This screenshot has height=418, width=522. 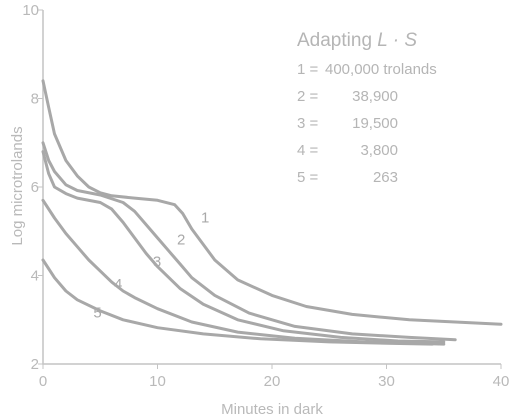 What do you see at coordinates (308, 123) in the screenshot?
I see `legend-entry-key: 3 =` at bounding box center [308, 123].